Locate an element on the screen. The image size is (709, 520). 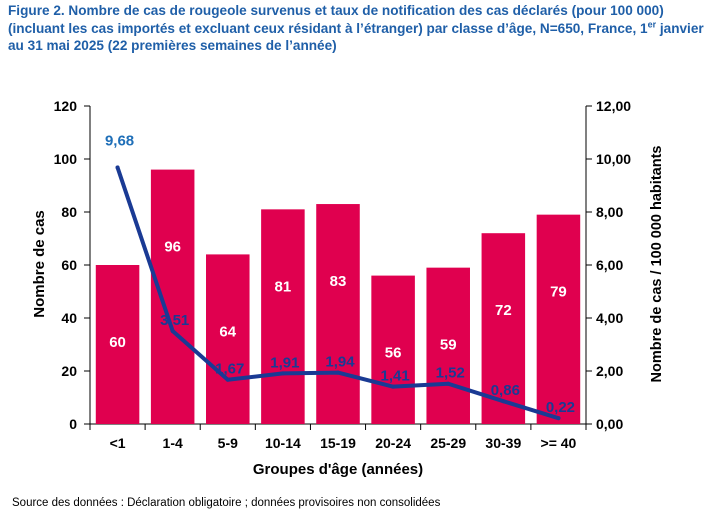
y-left-tick-label: 40 is located at coordinates (69, 318).